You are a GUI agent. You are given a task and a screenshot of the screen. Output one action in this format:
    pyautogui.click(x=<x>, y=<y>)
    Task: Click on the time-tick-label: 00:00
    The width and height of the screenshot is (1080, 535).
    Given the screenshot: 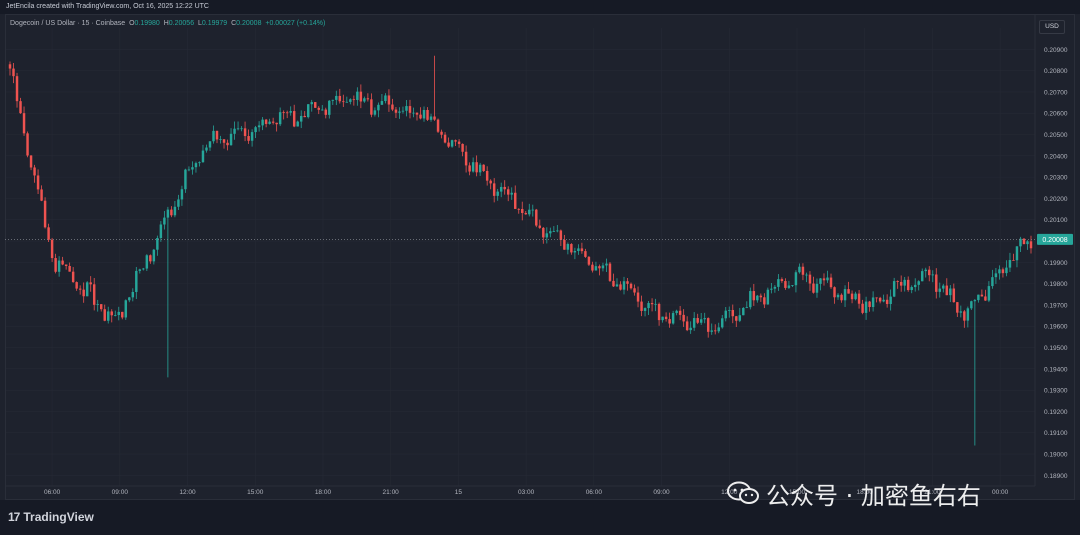 What is the action you would take?
    pyautogui.click(x=1000, y=492)
    